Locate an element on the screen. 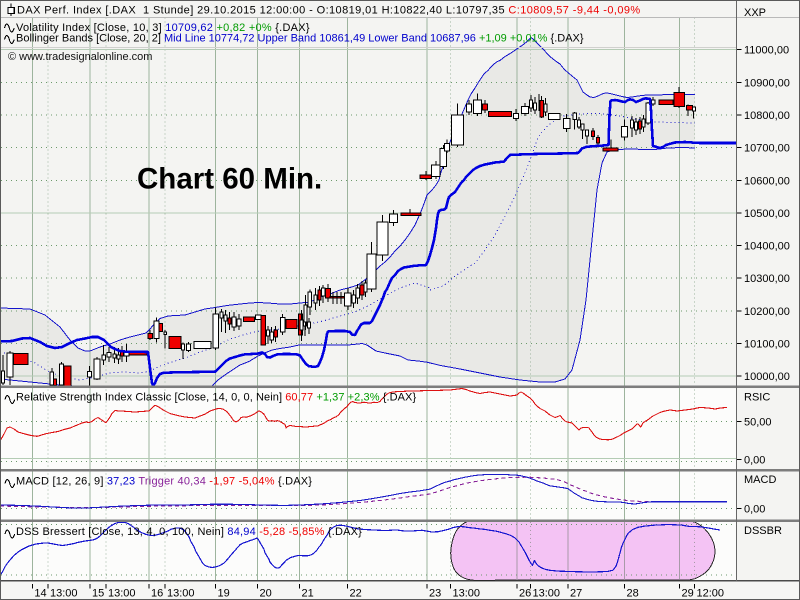  svg-text: 11000,00 is located at coordinates (766, 51).